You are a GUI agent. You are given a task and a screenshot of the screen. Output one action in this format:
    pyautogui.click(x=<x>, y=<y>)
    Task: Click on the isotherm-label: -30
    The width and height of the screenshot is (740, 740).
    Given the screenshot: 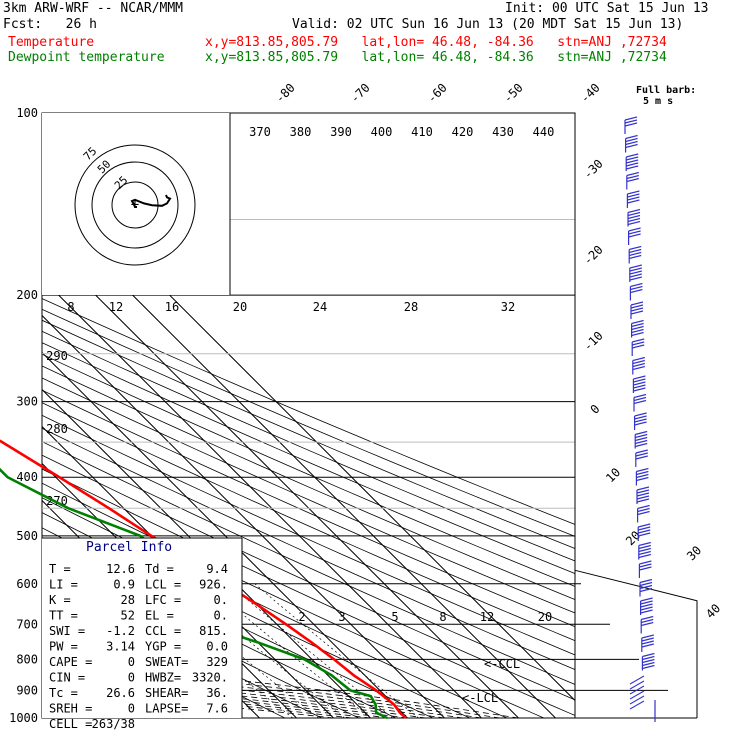 What is the action you would take?
    pyautogui.click(x=593, y=169)
    